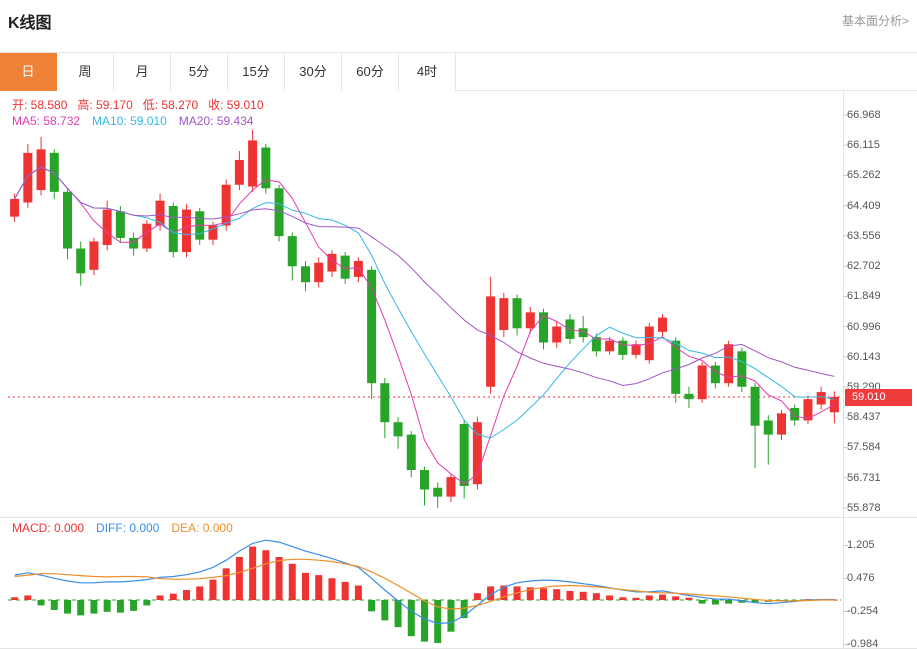 Image resolution: width=917 pixels, height=649 pixels. I want to click on ohlc-info: 开: 58.580 高: 59.170 低: 58.270 收: 59.010, so click(143, 104).